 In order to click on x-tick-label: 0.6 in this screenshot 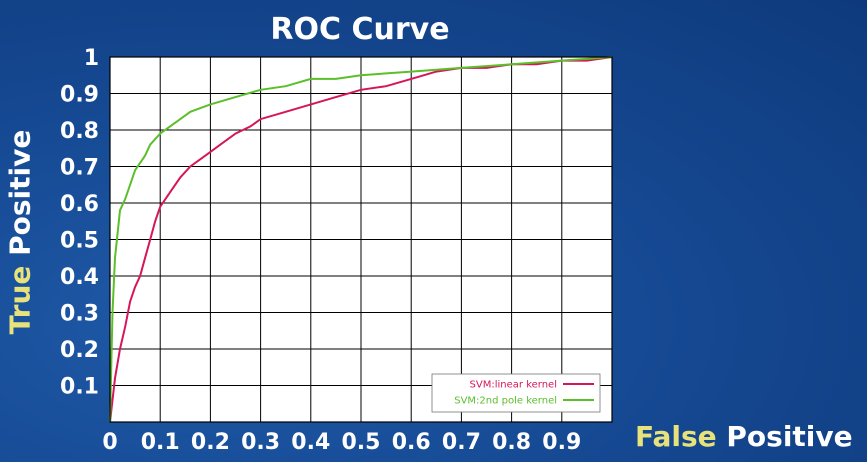, I will do `click(411, 442)`.